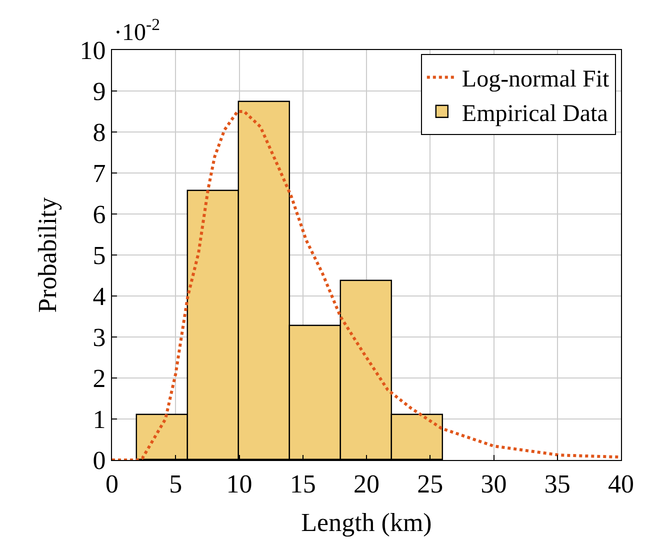  What do you see at coordinates (621, 483) in the screenshot?
I see `x-tick-label: 40` at bounding box center [621, 483].